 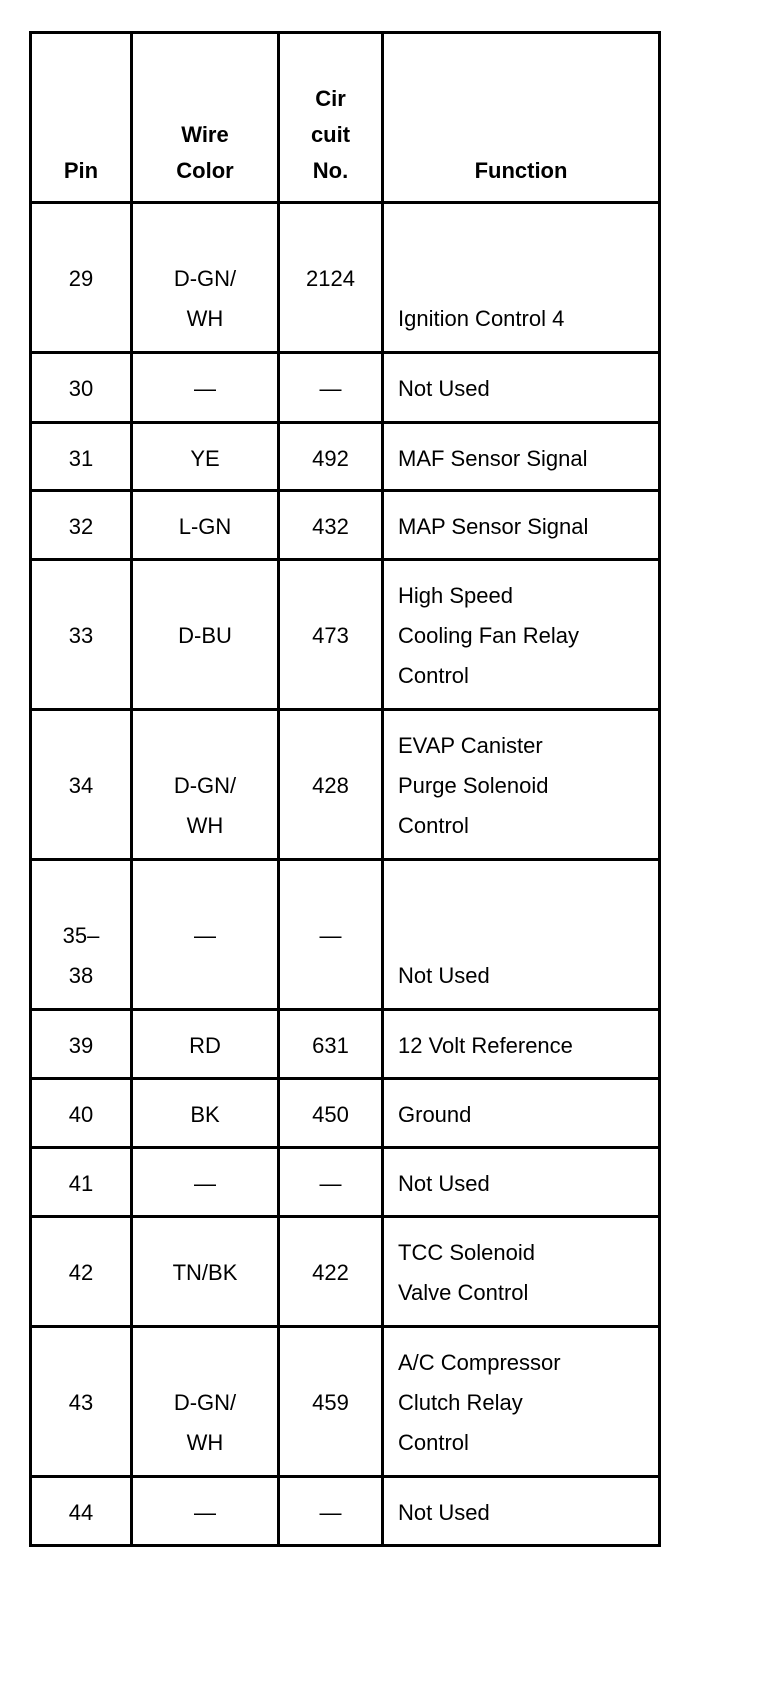 I want to click on table-row: 41 — — Not Used, so click(x=345, y=1182).